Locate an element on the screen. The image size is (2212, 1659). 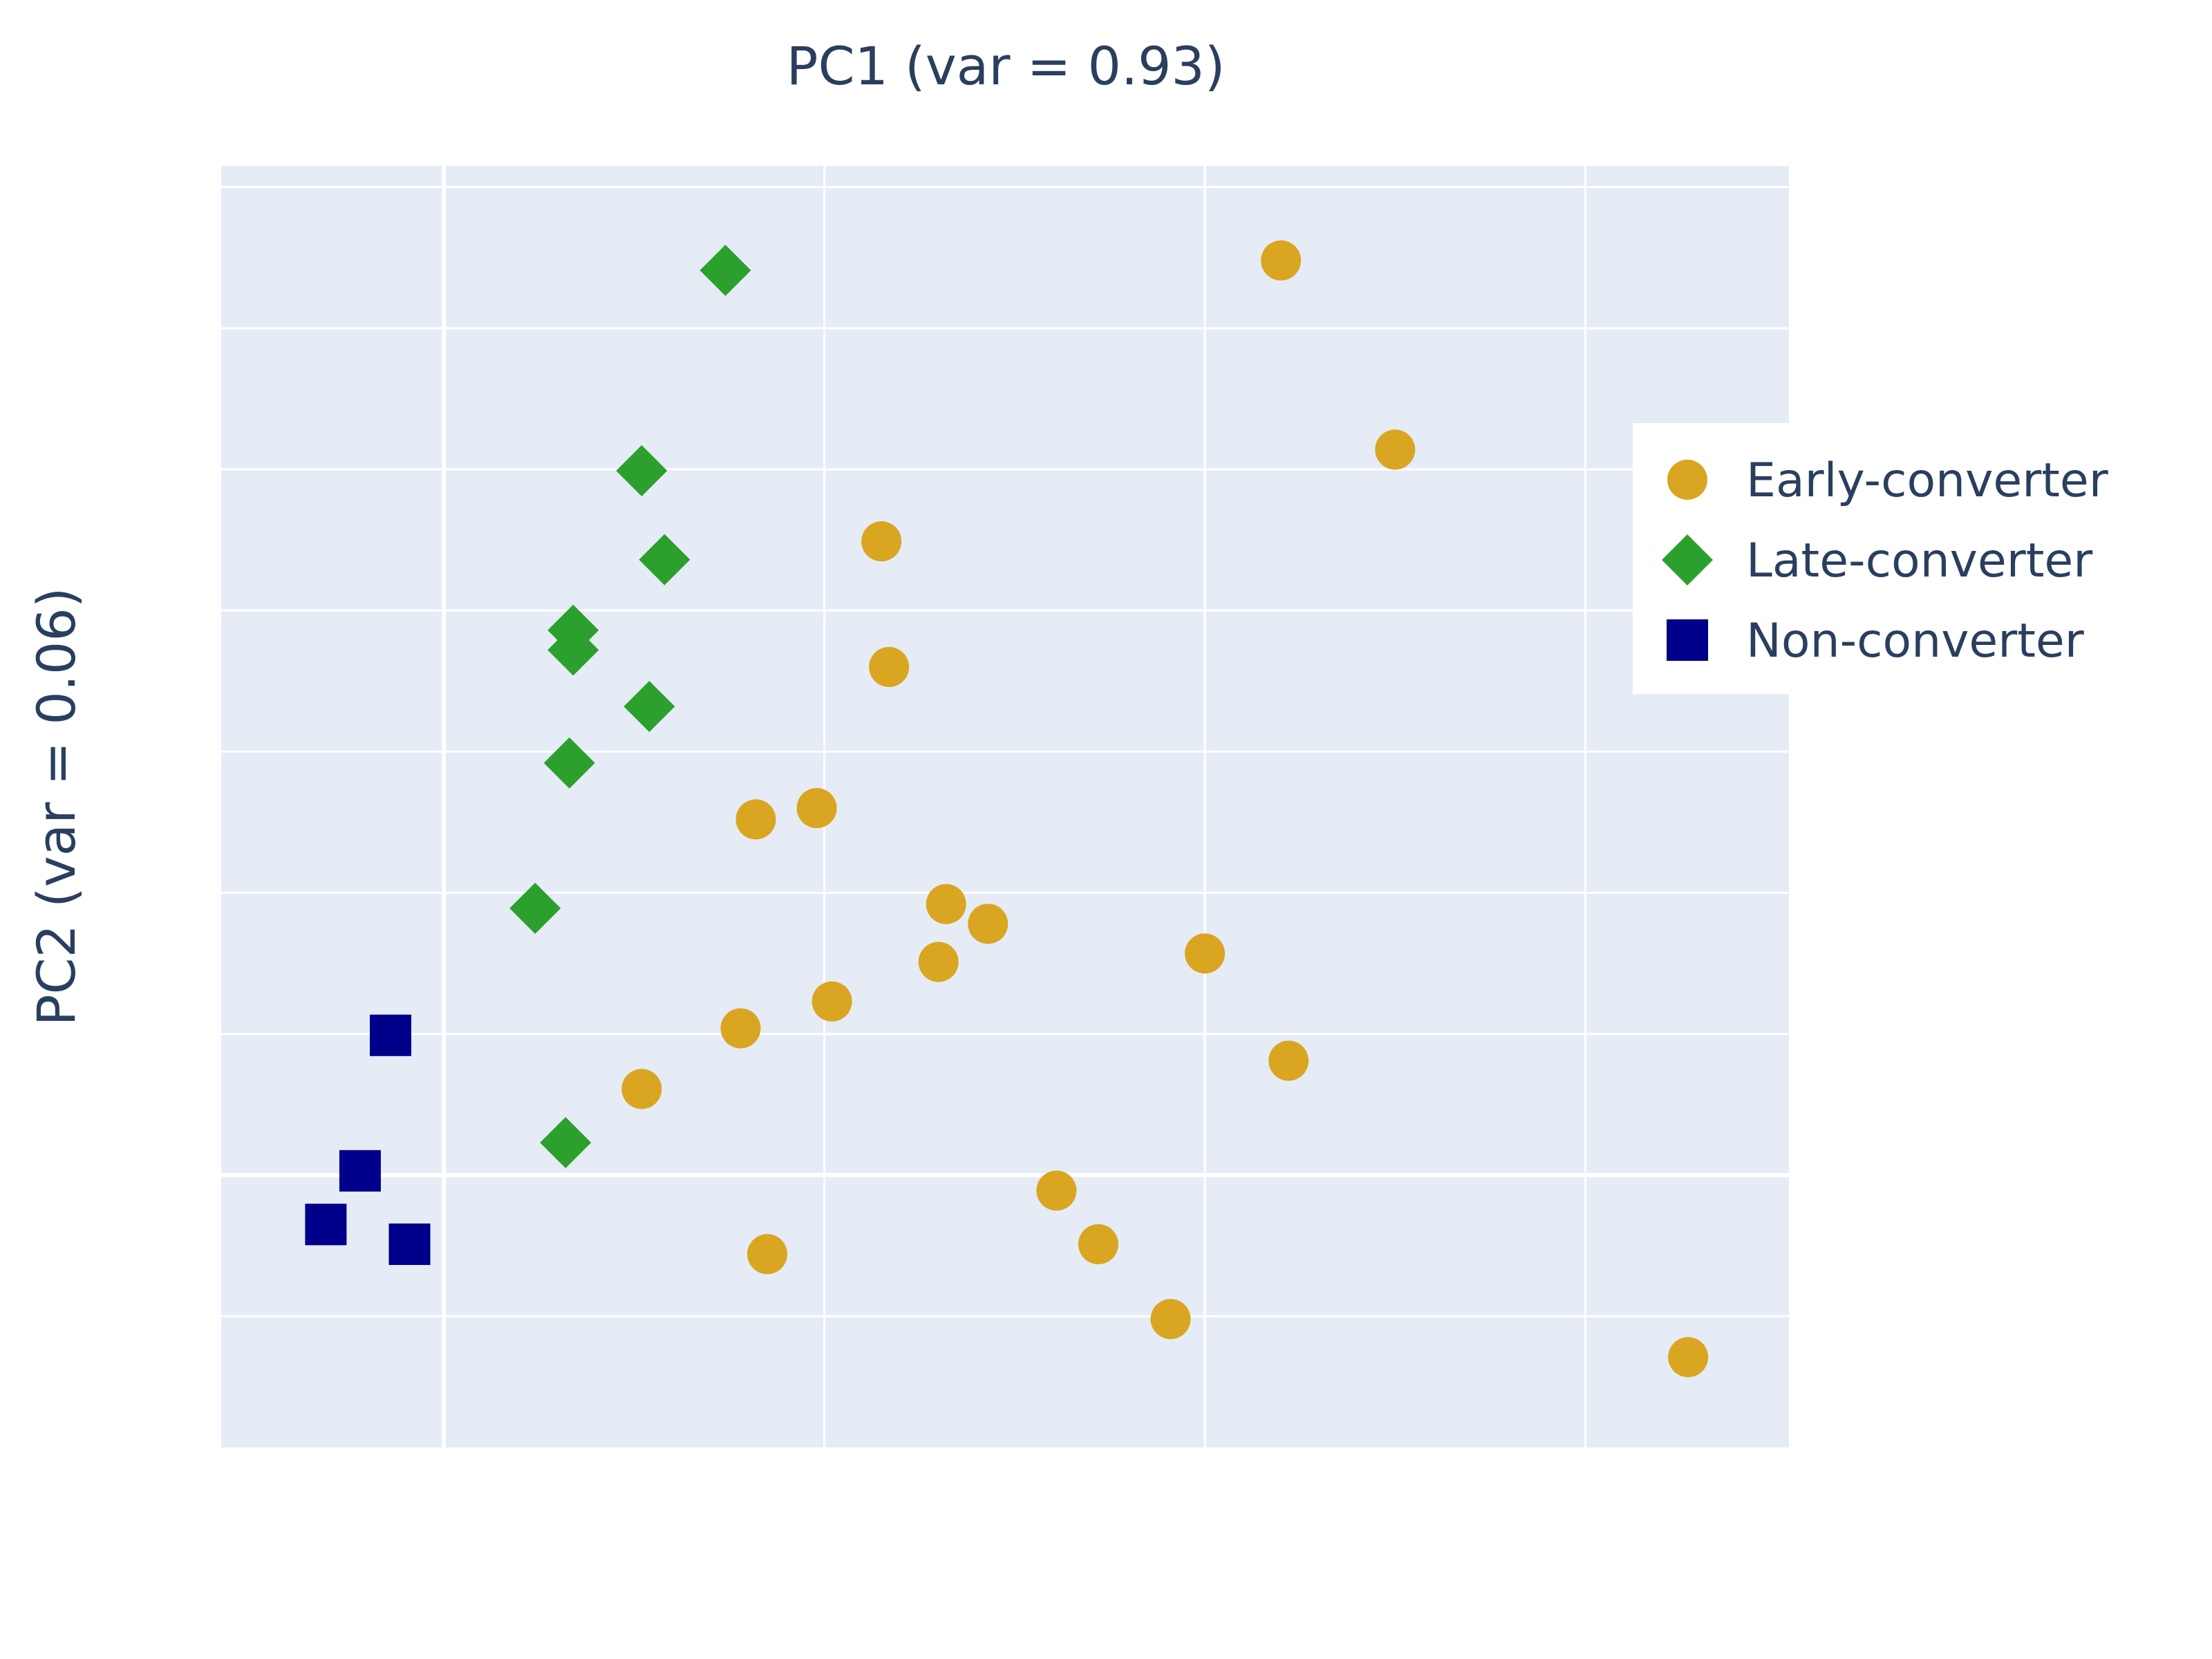
legend-circle-icon is located at coordinates (1687, 480).